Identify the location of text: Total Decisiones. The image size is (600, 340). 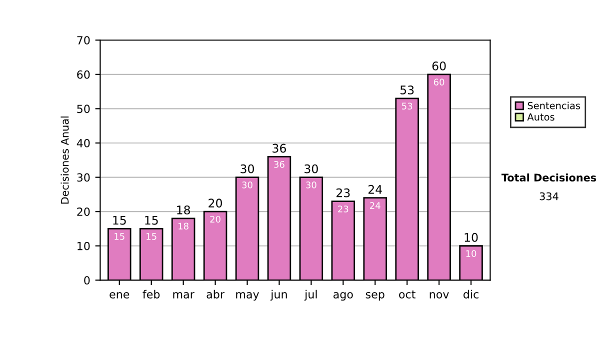
(548, 177).